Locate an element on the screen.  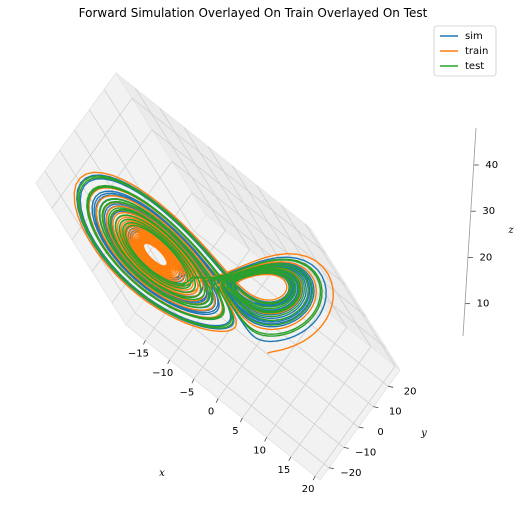
series-line-test is located at coordinates (200, 256).